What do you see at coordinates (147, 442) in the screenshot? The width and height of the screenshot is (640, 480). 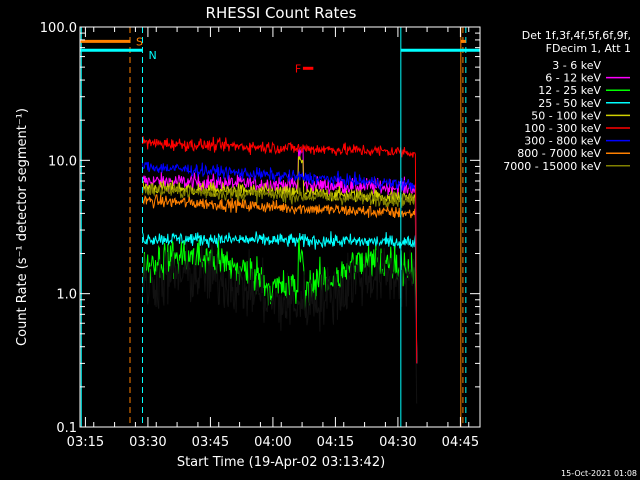 I see `x-tick-label: 03:30` at bounding box center [147, 442].